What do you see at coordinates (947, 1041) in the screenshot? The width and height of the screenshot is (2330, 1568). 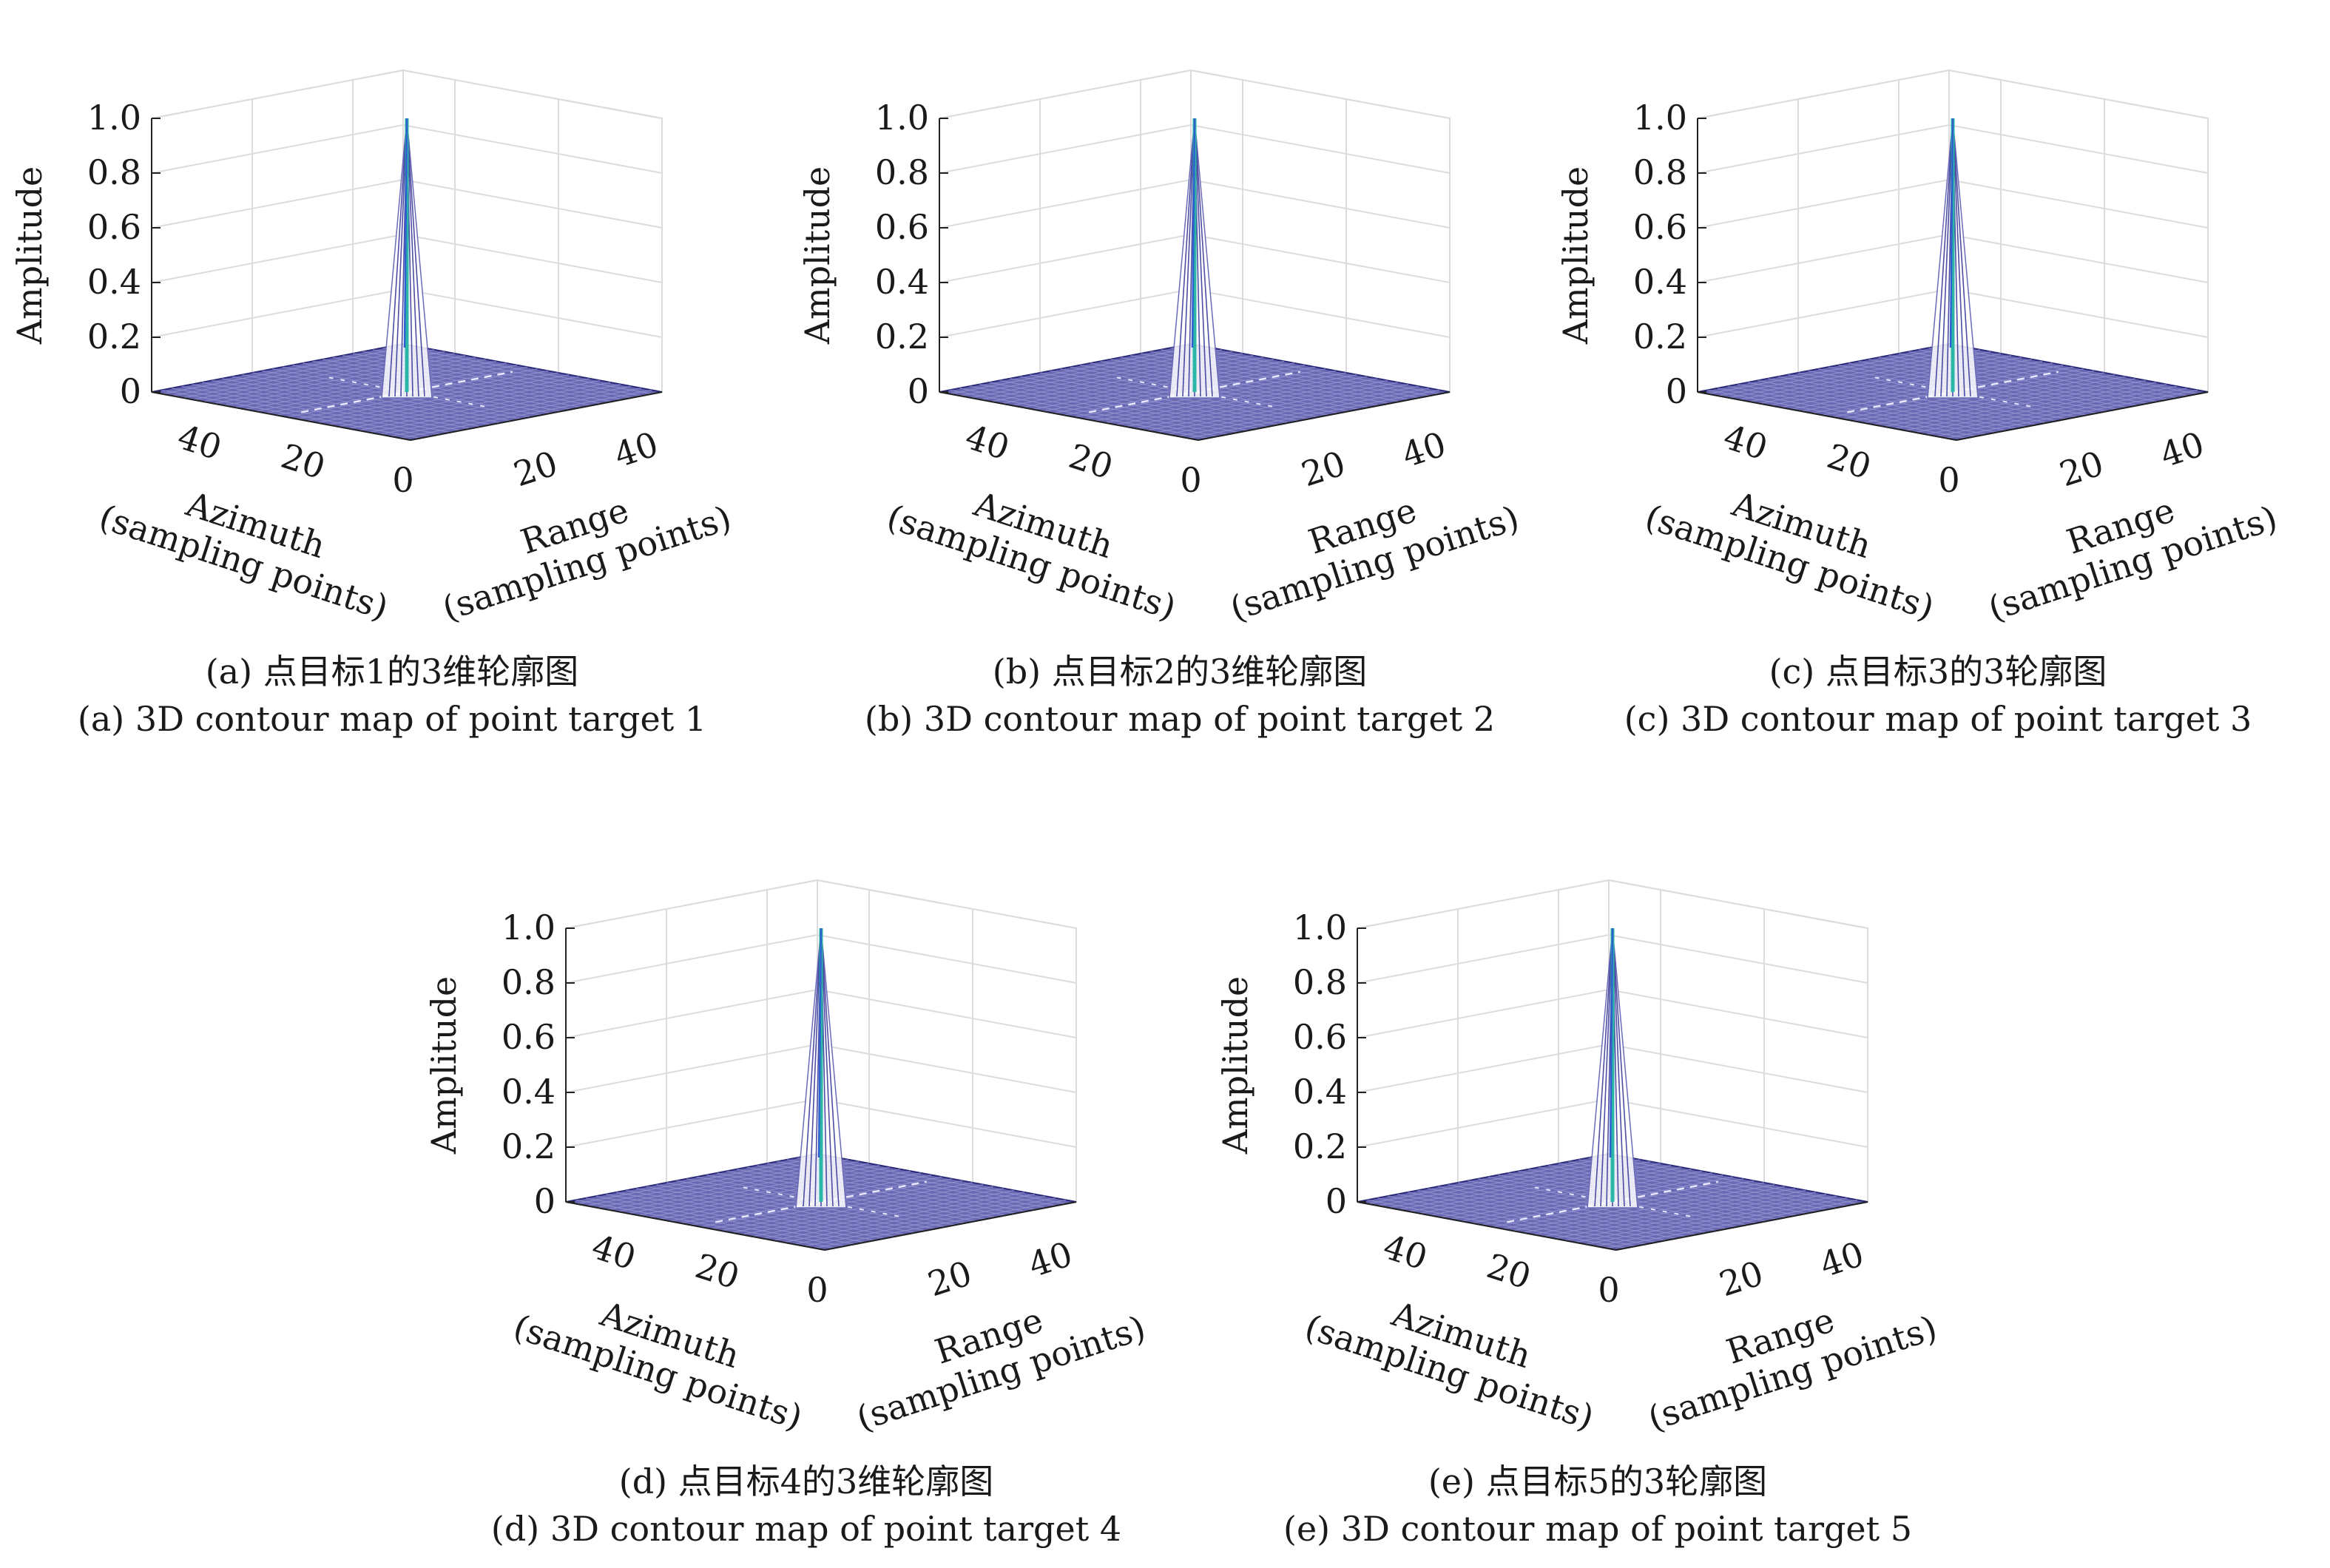 I see `back-wall-azimuth` at bounding box center [947, 1041].